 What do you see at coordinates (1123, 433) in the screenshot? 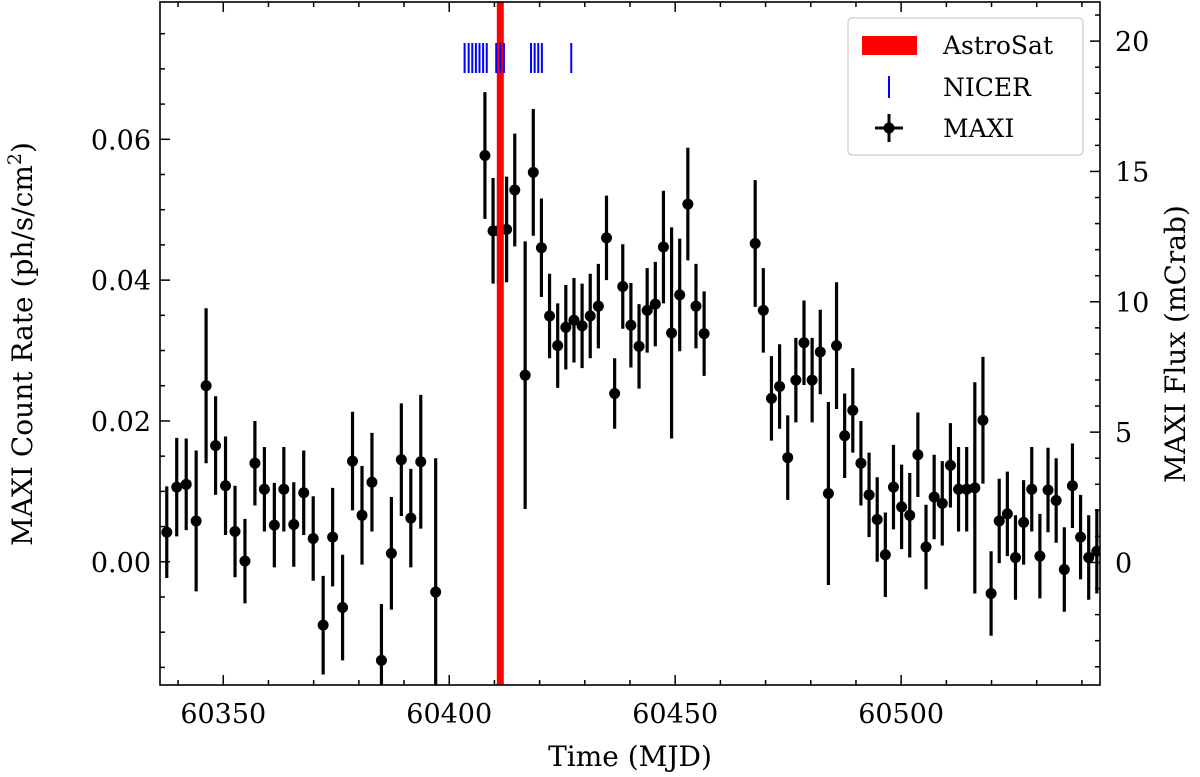
I see `y-right-tick-label: 5` at bounding box center [1123, 433].